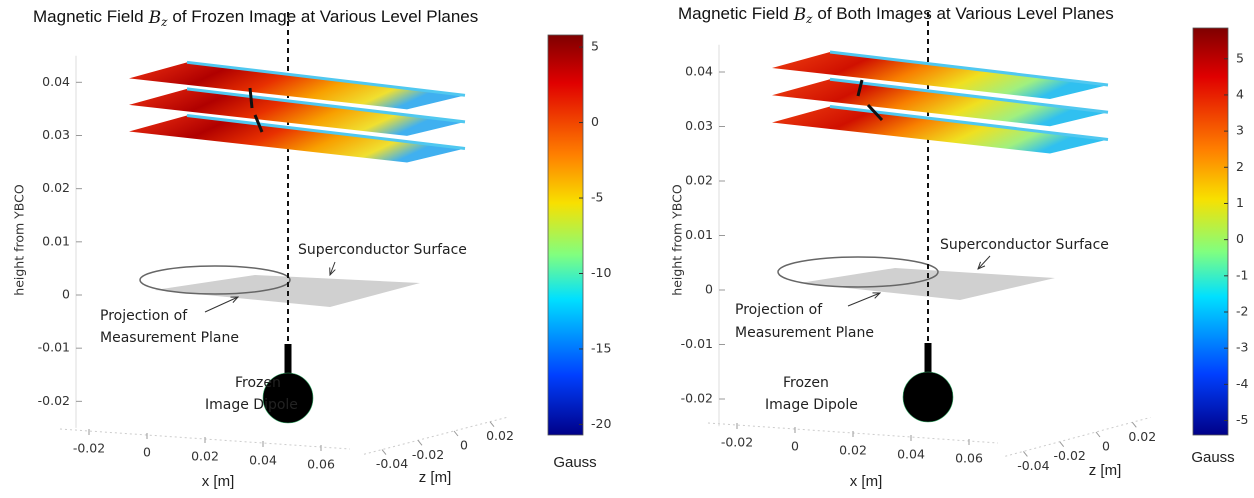  I want to click on z-tick-label: 0.02, so click(56, 187).